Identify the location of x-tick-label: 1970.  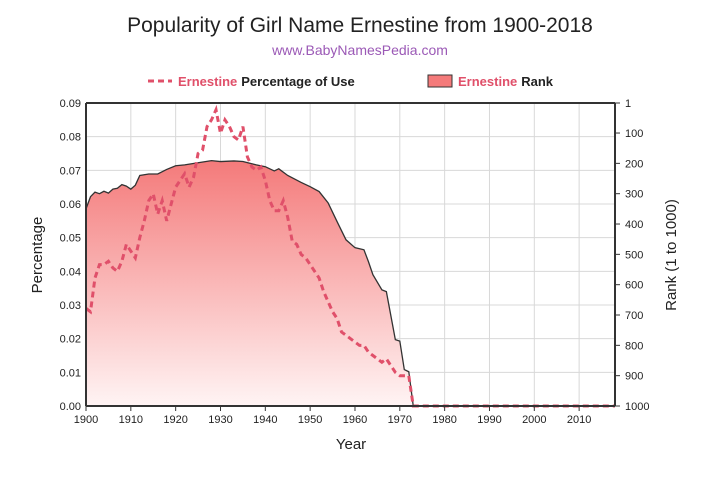
(400, 420).